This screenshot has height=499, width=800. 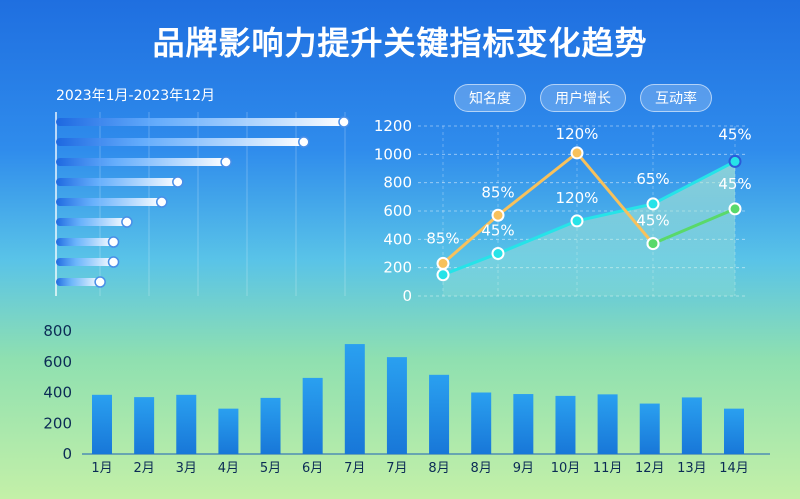 What do you see at coordinates (202, 204) in the screenshot?
I see `horizontal-bar-chart` at bounding box center [202, 204].